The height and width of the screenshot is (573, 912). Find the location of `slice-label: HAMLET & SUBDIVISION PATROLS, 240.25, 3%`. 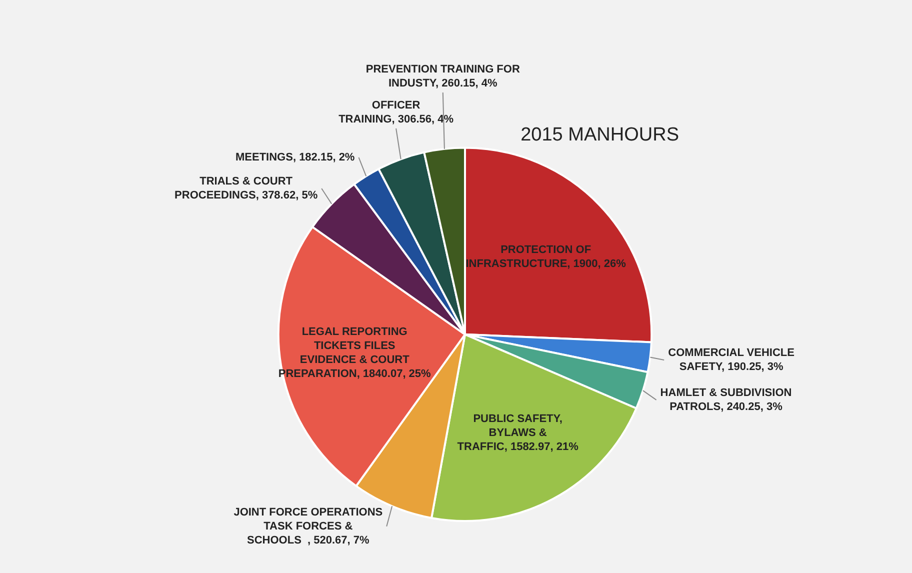

slice-label: HAMLET & SUBDIVISION PATROLS, 240.25, 3% is located at coordinates (726, 399).